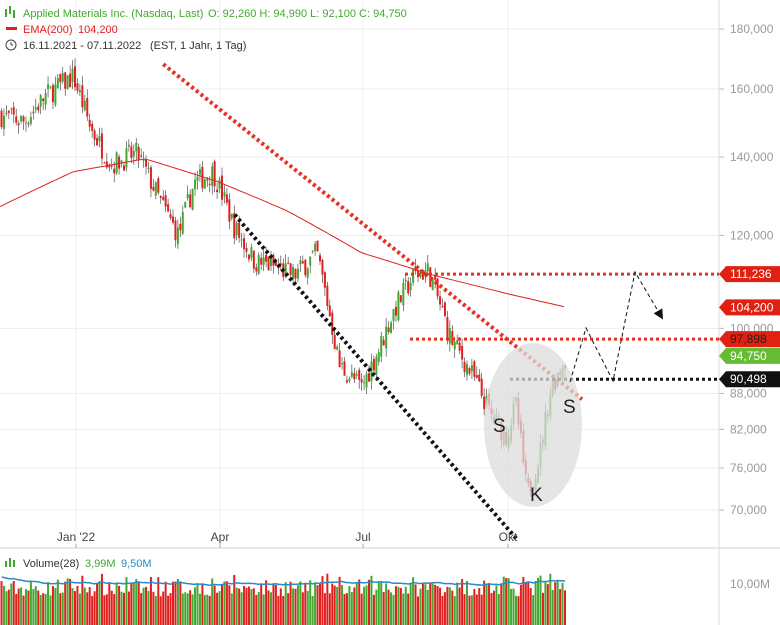 The width and height of the screenshot is (780, 625). What do you see at coordinates (569, 407) in the screenshot?
I see `annotation-right-shoulder: S` at bounding box center [569, 407].